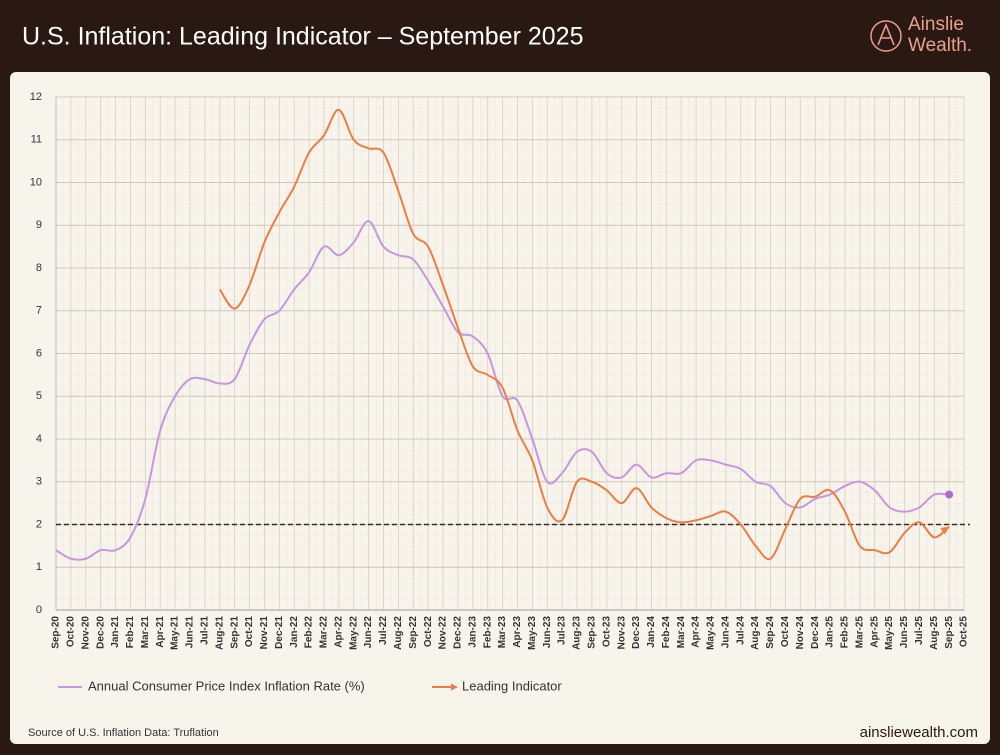  I want to click on x-tick-label: Jan-22, so click(294, 632).